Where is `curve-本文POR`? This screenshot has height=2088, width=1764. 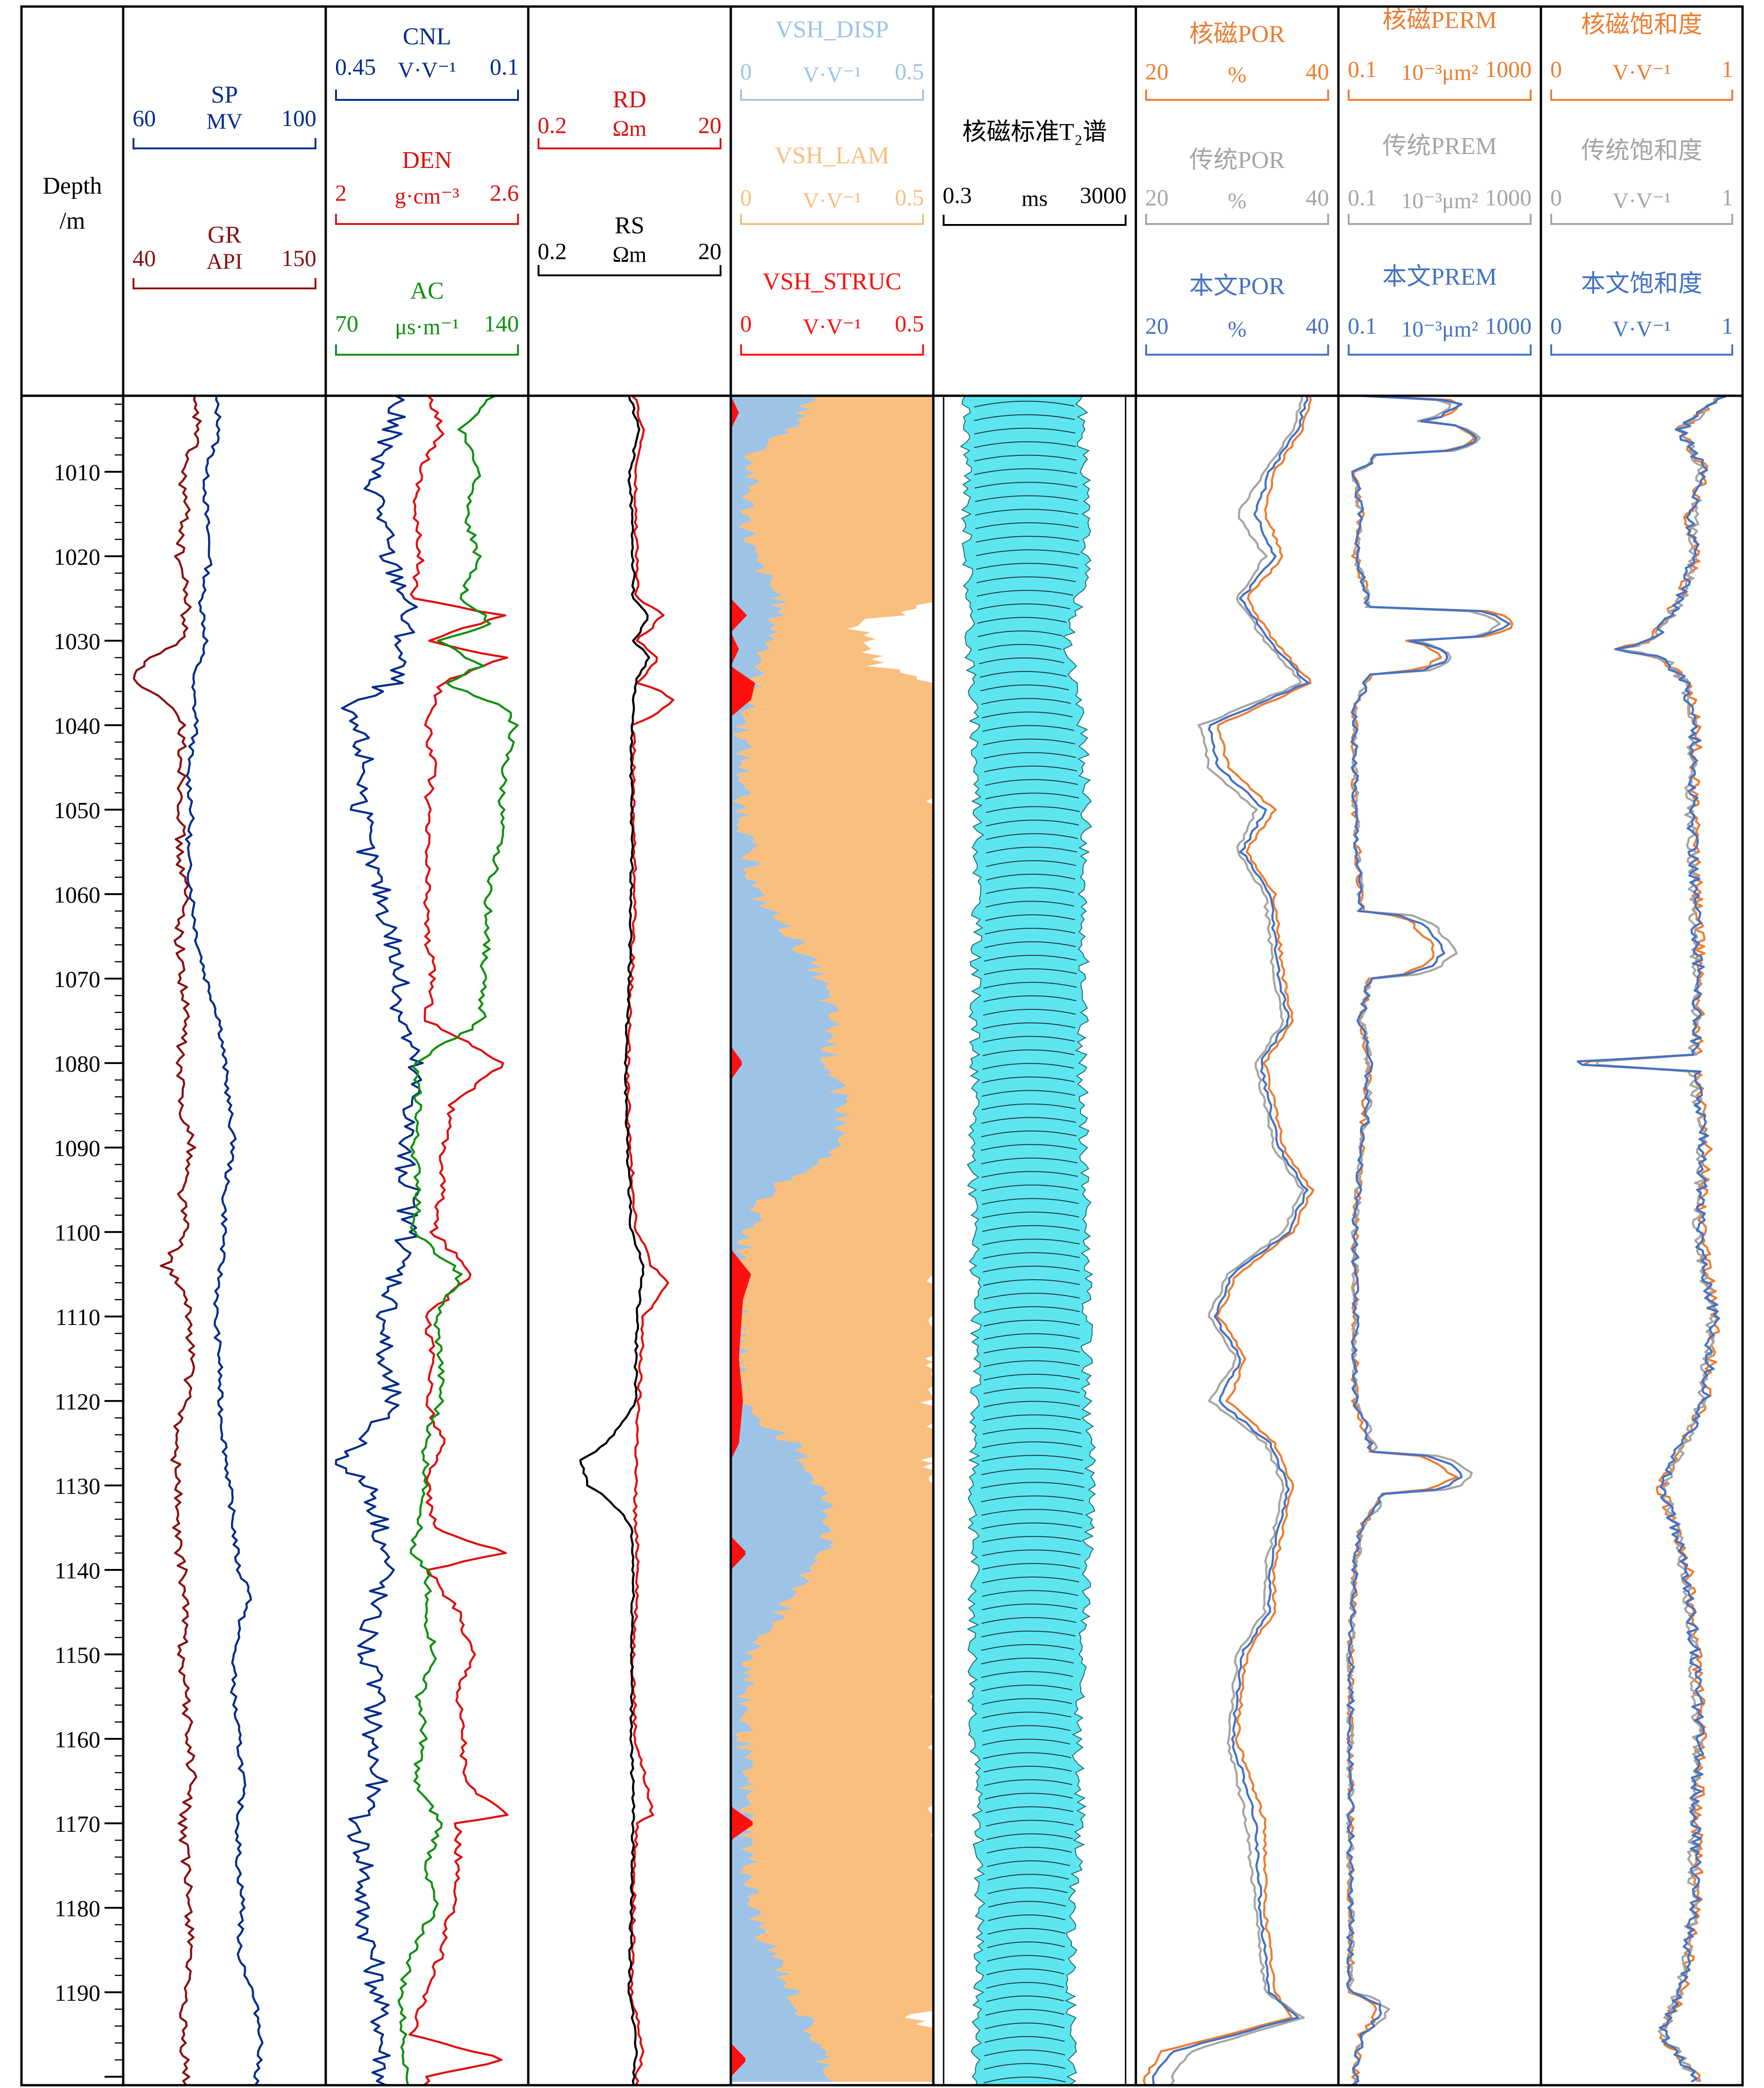 curve-本文POR is located at coordinates (1231, 1241).